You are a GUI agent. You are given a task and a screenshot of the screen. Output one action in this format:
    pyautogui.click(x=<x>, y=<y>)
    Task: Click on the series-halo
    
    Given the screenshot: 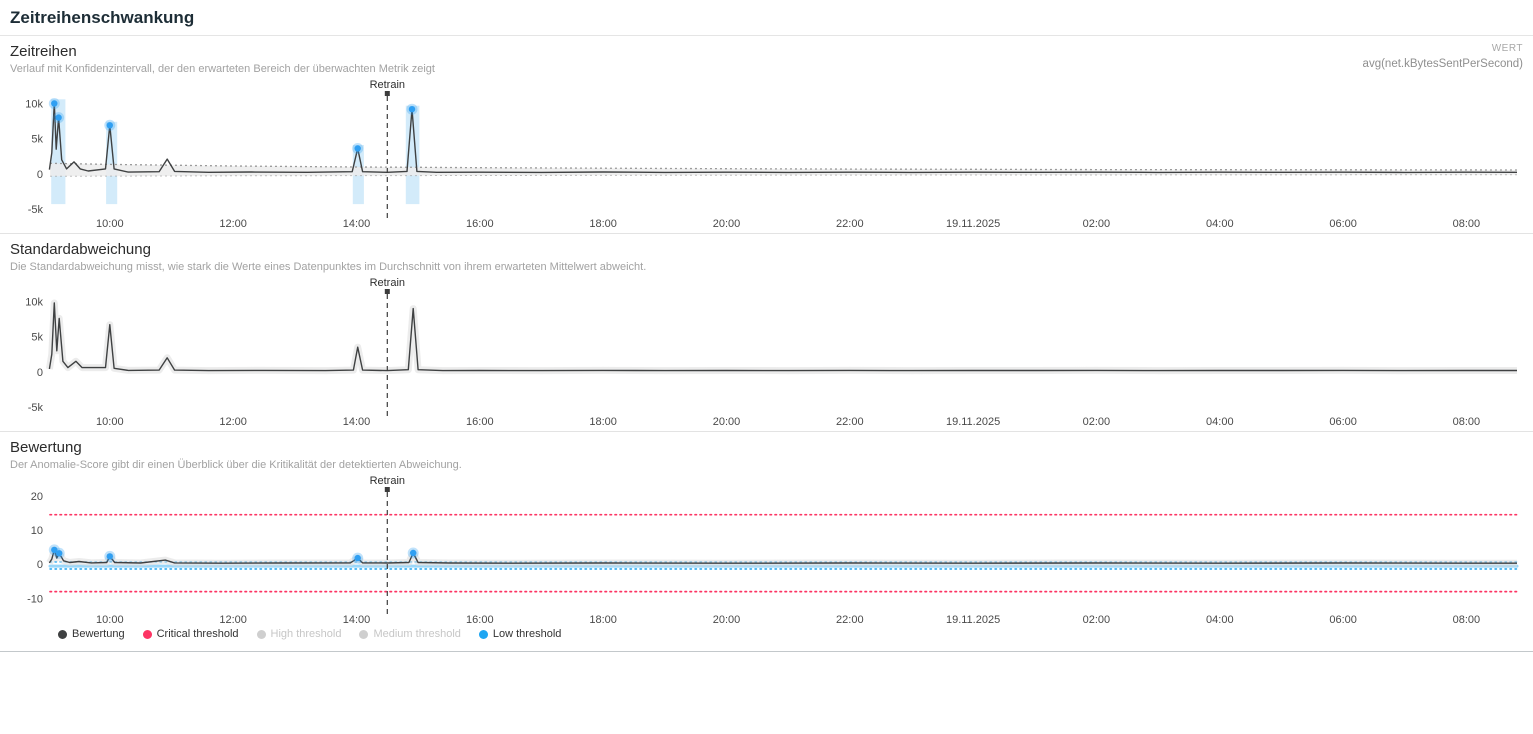 What is the action you would take?
    pyautogui.click(x=781, y=556)
    